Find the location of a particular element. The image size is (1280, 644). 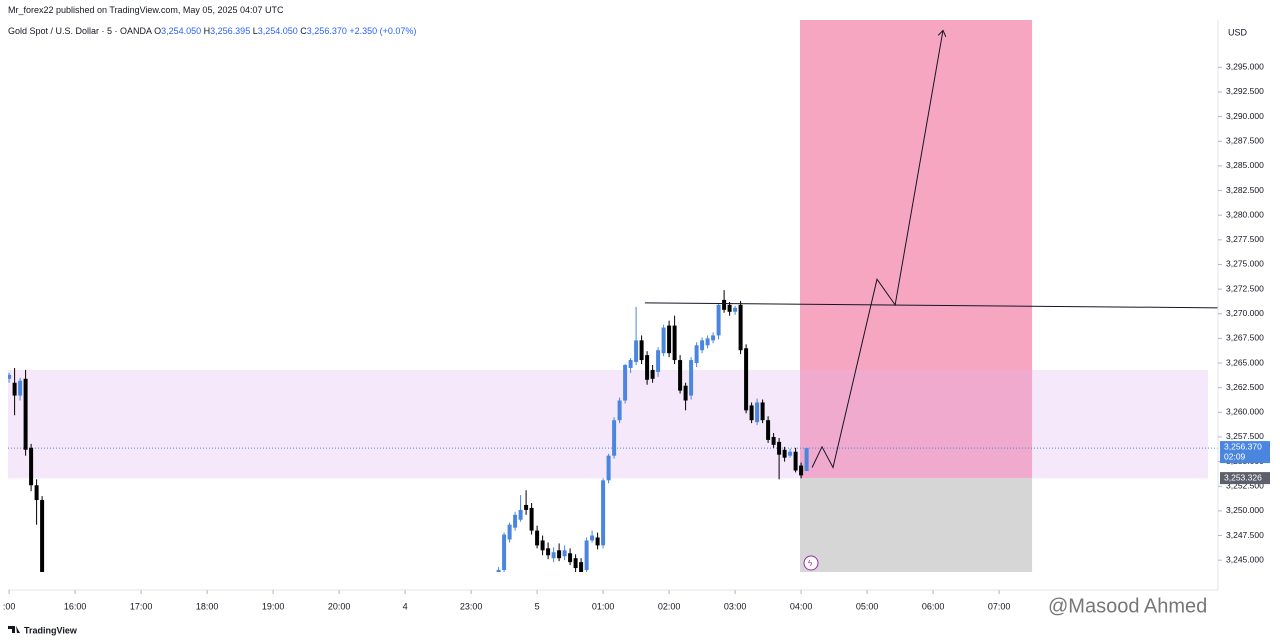

y-tick-label: 3,272.500 is located at coordinates (1245, 288).